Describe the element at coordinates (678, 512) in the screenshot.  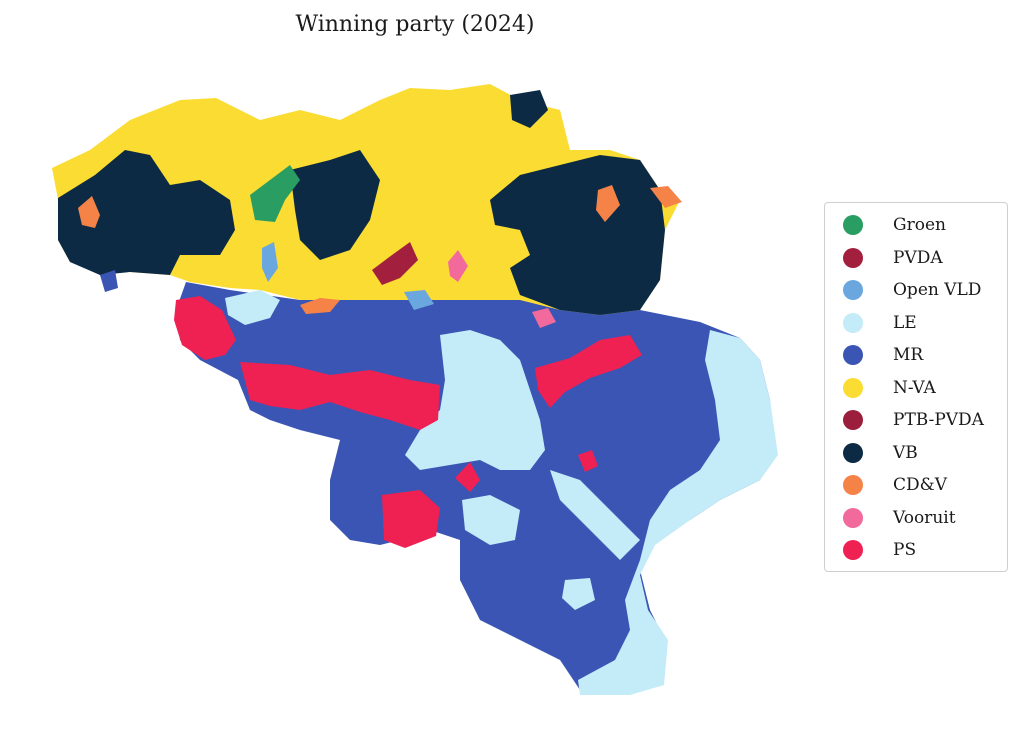
I see `region-le-east` at that location.